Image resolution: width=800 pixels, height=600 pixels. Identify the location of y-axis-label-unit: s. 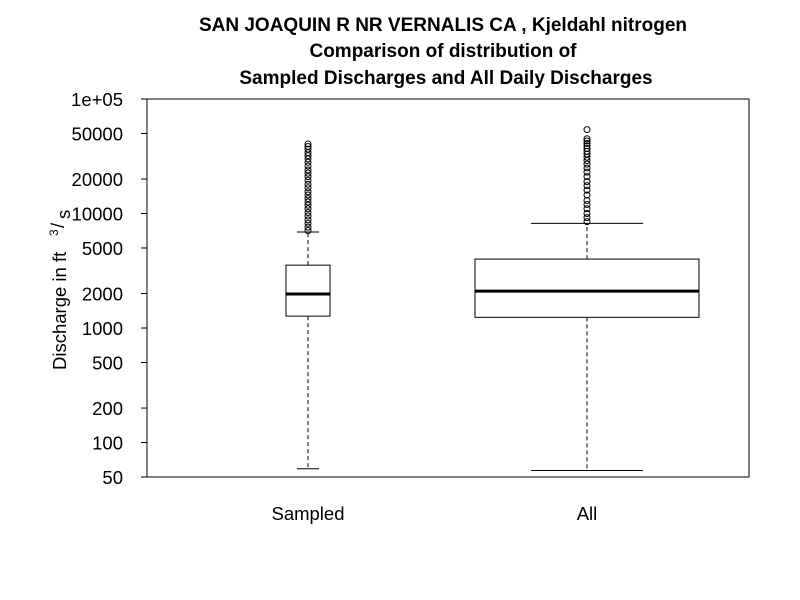
(63, 214).